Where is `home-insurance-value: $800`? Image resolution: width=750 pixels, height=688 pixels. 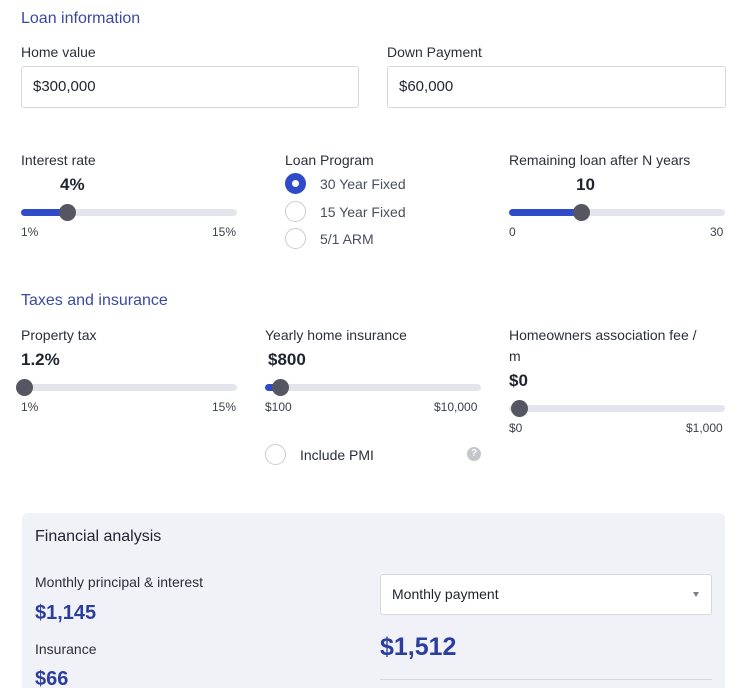
home-insurance-value: $800 is located at coordinates (287, 359).